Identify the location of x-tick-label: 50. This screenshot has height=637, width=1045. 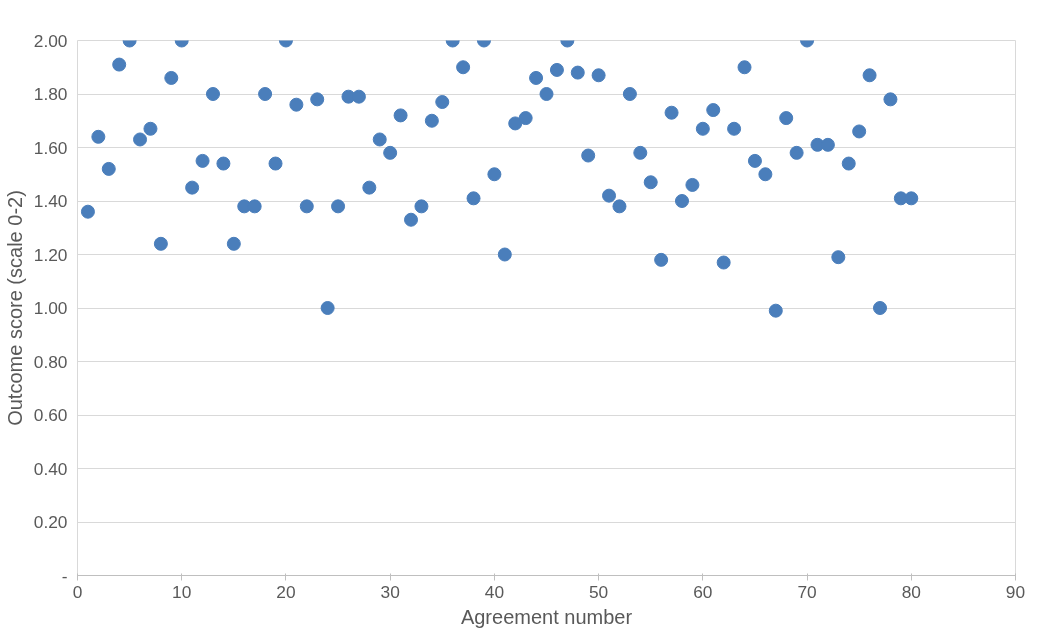
(598, 591).